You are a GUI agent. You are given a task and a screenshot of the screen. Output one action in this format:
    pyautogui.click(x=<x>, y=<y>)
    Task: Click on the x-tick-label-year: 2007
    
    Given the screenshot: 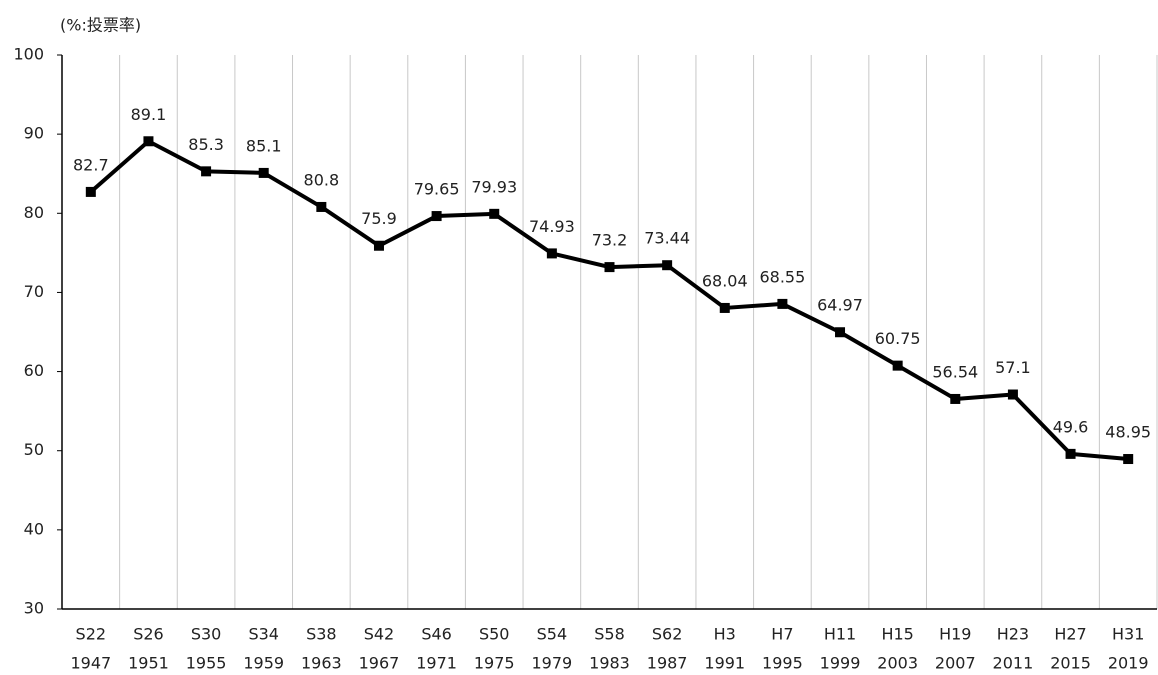 What is the action you would take?
    pyautogui.click(x=955, y=663)
    